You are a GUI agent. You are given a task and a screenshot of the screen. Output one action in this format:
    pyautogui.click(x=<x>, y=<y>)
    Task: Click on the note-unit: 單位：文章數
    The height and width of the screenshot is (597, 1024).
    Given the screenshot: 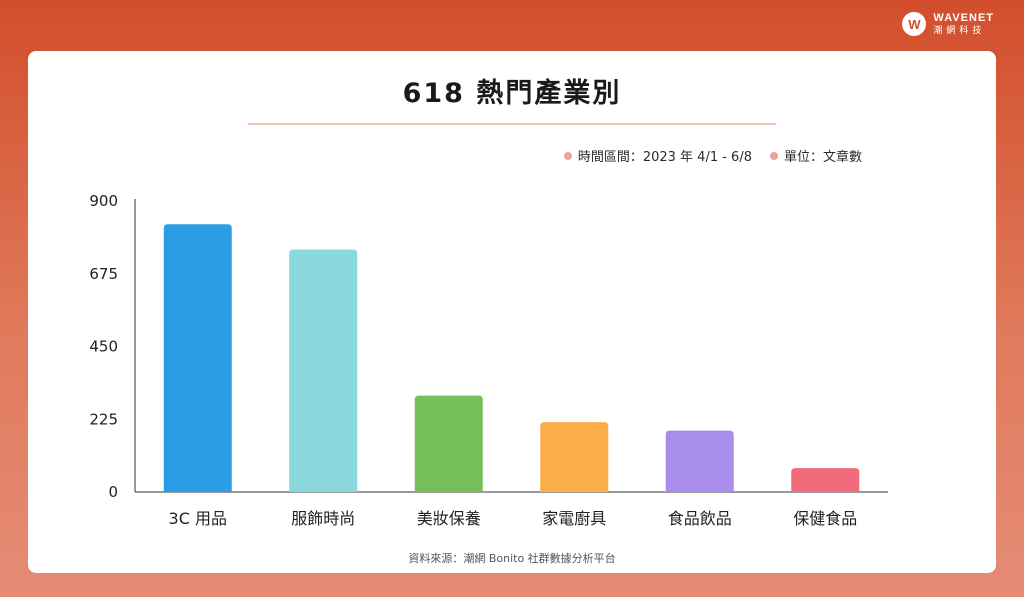 What is the action you would take?
    pyautogui.click(x=815, y=155)
    